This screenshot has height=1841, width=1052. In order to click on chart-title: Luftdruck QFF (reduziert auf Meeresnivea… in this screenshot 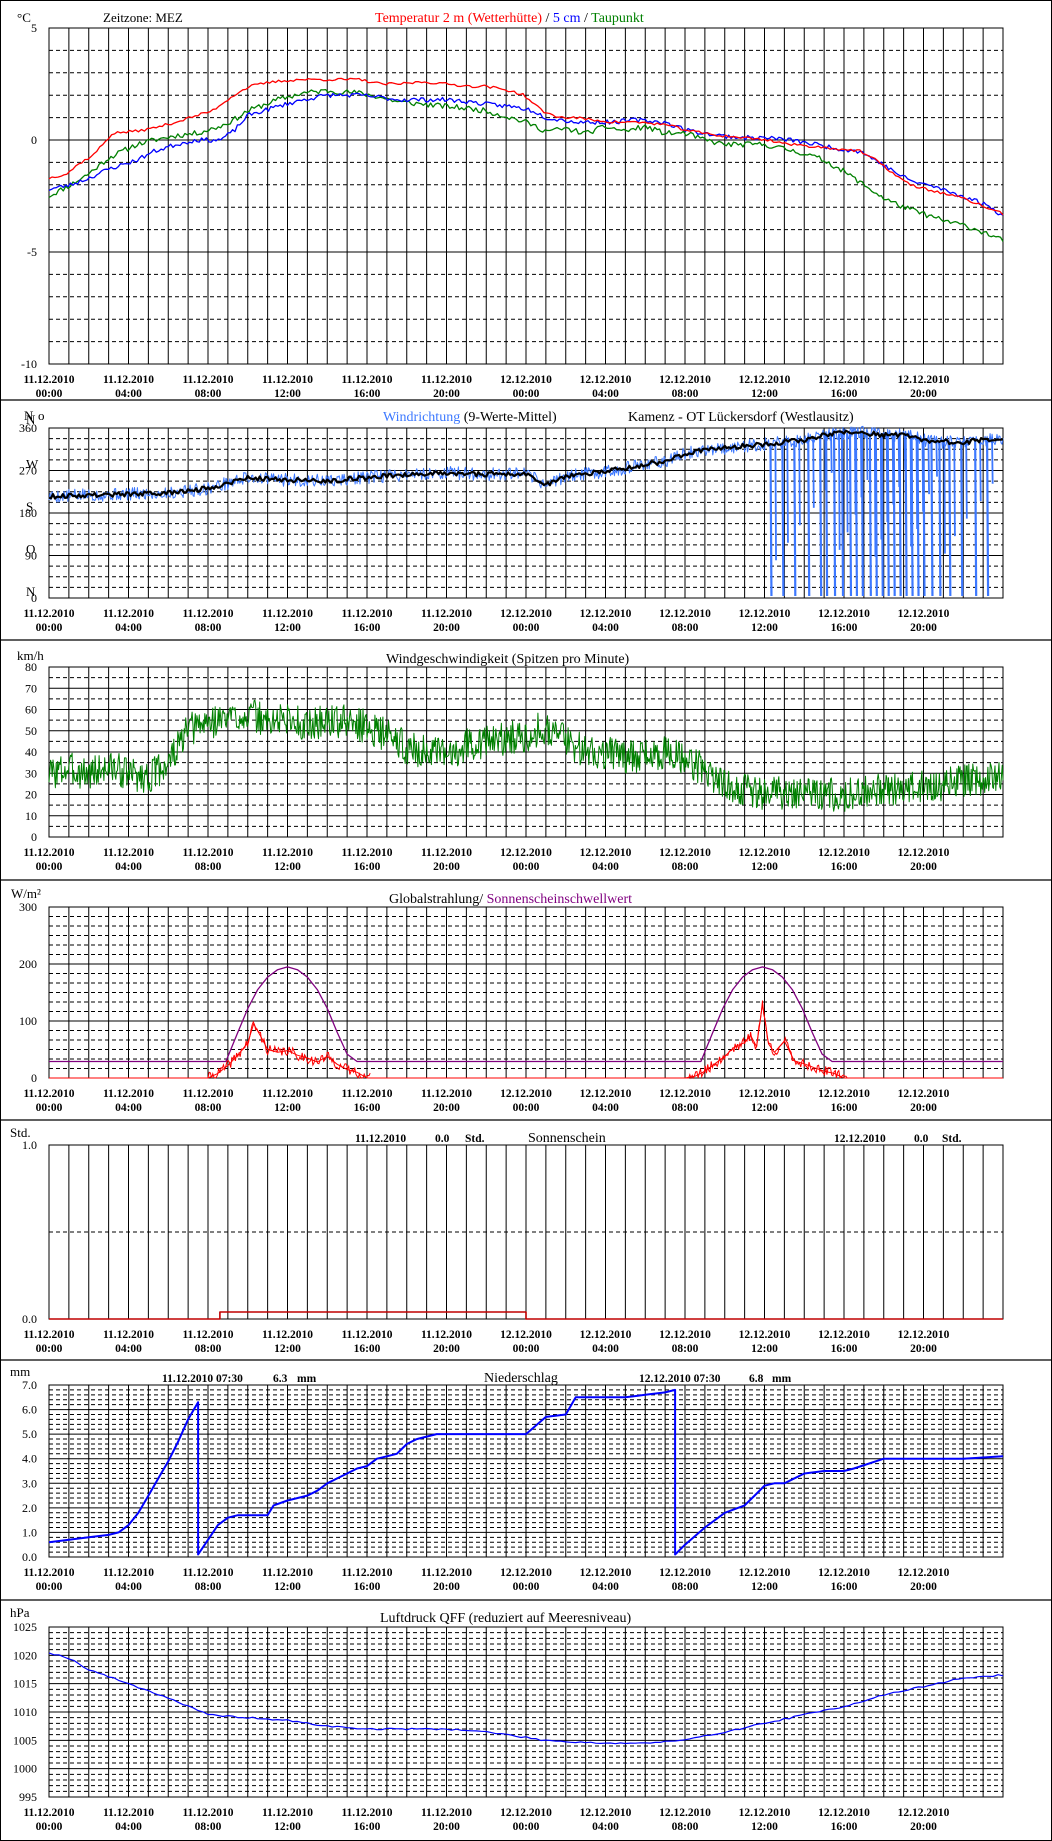, I will do `click(505, 1618)`.